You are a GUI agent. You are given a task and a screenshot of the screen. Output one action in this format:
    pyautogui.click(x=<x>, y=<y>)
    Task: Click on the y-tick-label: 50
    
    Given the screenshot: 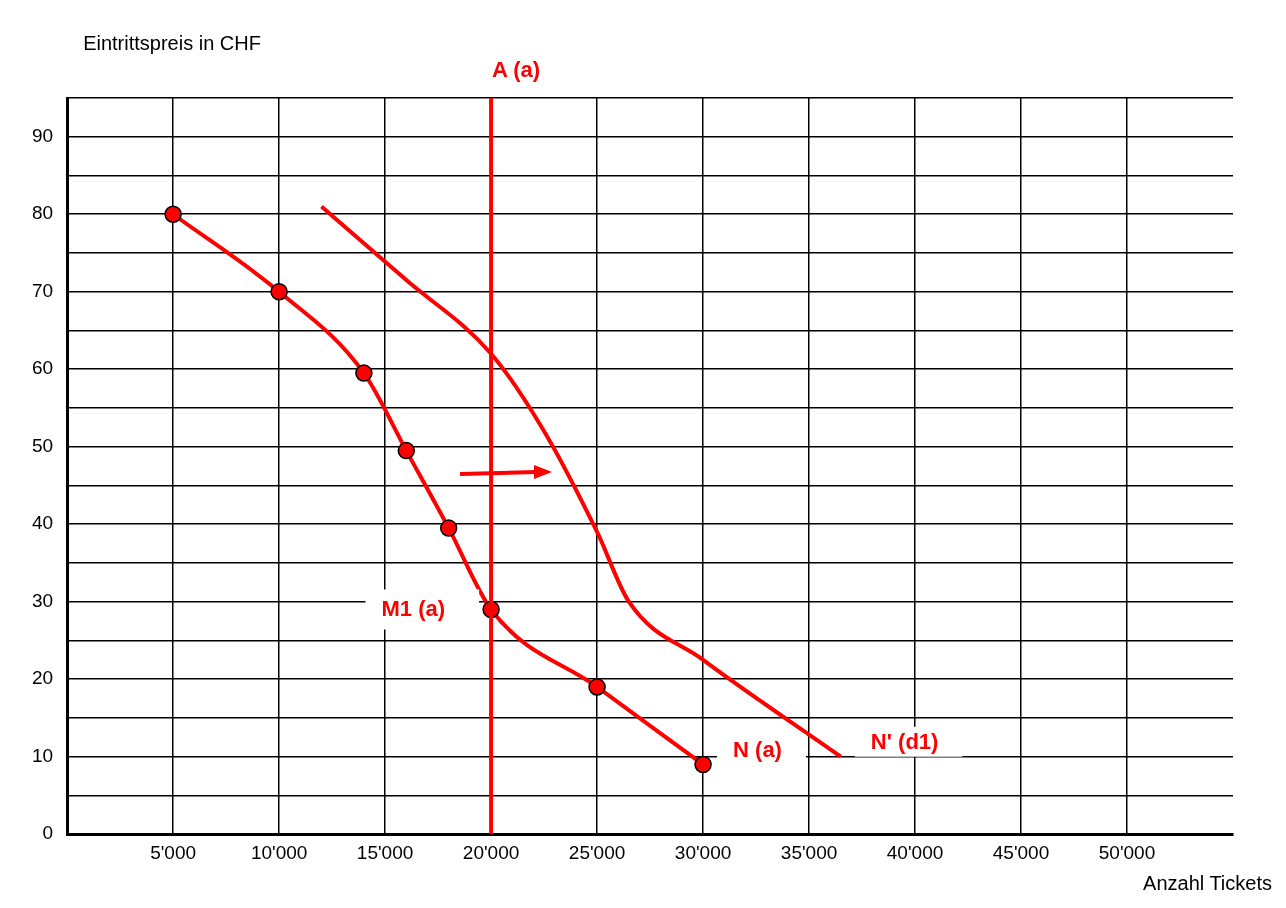 What is the action you would take?
    pyautogui.click(x=42, y=445)
    